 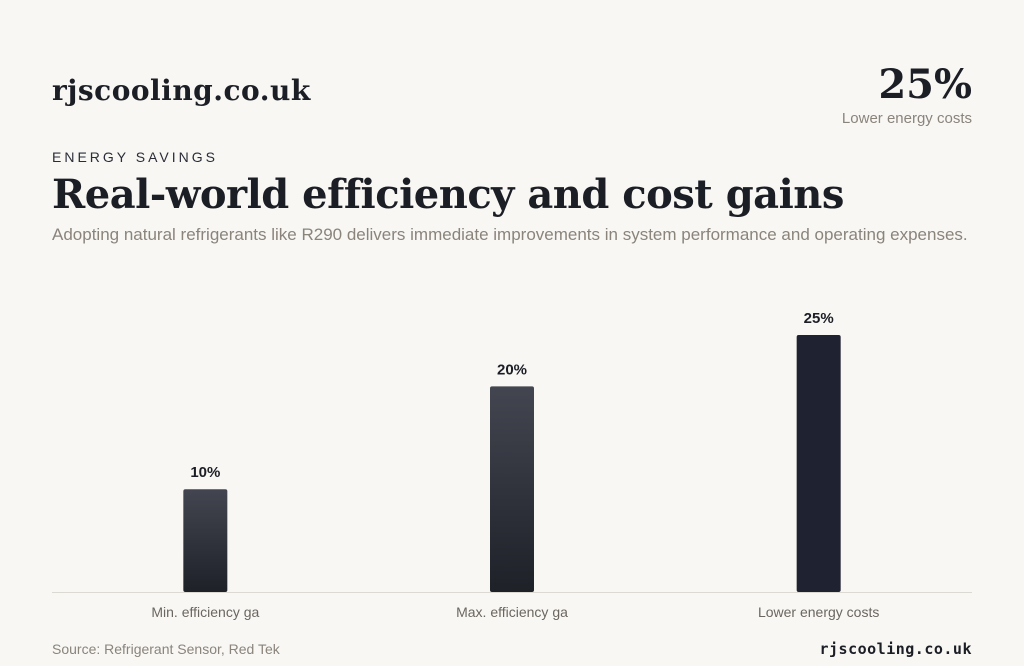 I want to click on page-title: Real-world efficiency and cost gains, so click(x=448, y=194).